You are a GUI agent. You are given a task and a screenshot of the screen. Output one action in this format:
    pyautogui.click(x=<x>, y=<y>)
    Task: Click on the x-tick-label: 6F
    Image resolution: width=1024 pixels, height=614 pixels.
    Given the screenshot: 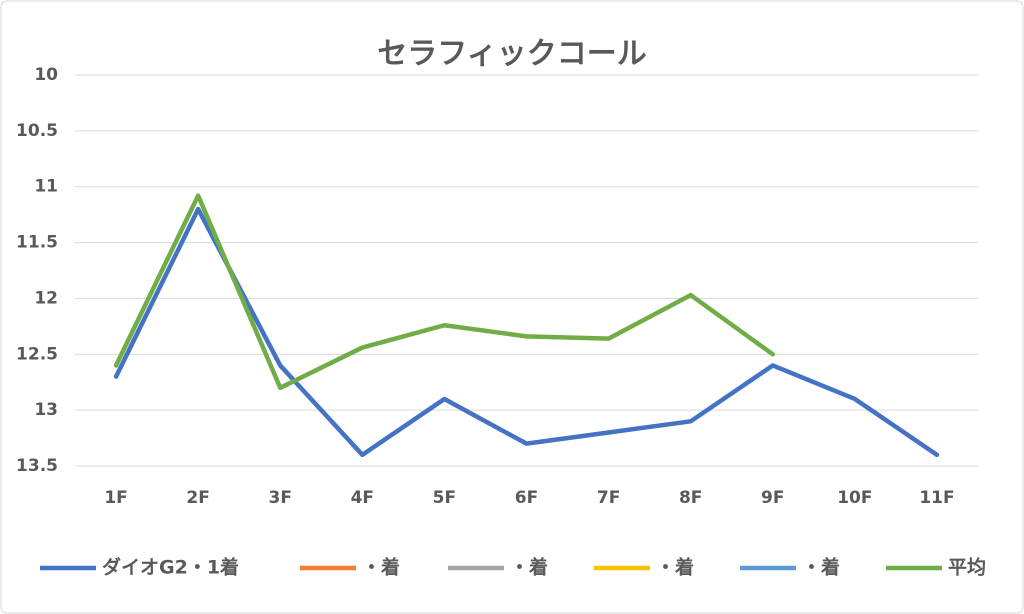 What is the action you would take?
    pyautogui.click(x=526, y=498)
    